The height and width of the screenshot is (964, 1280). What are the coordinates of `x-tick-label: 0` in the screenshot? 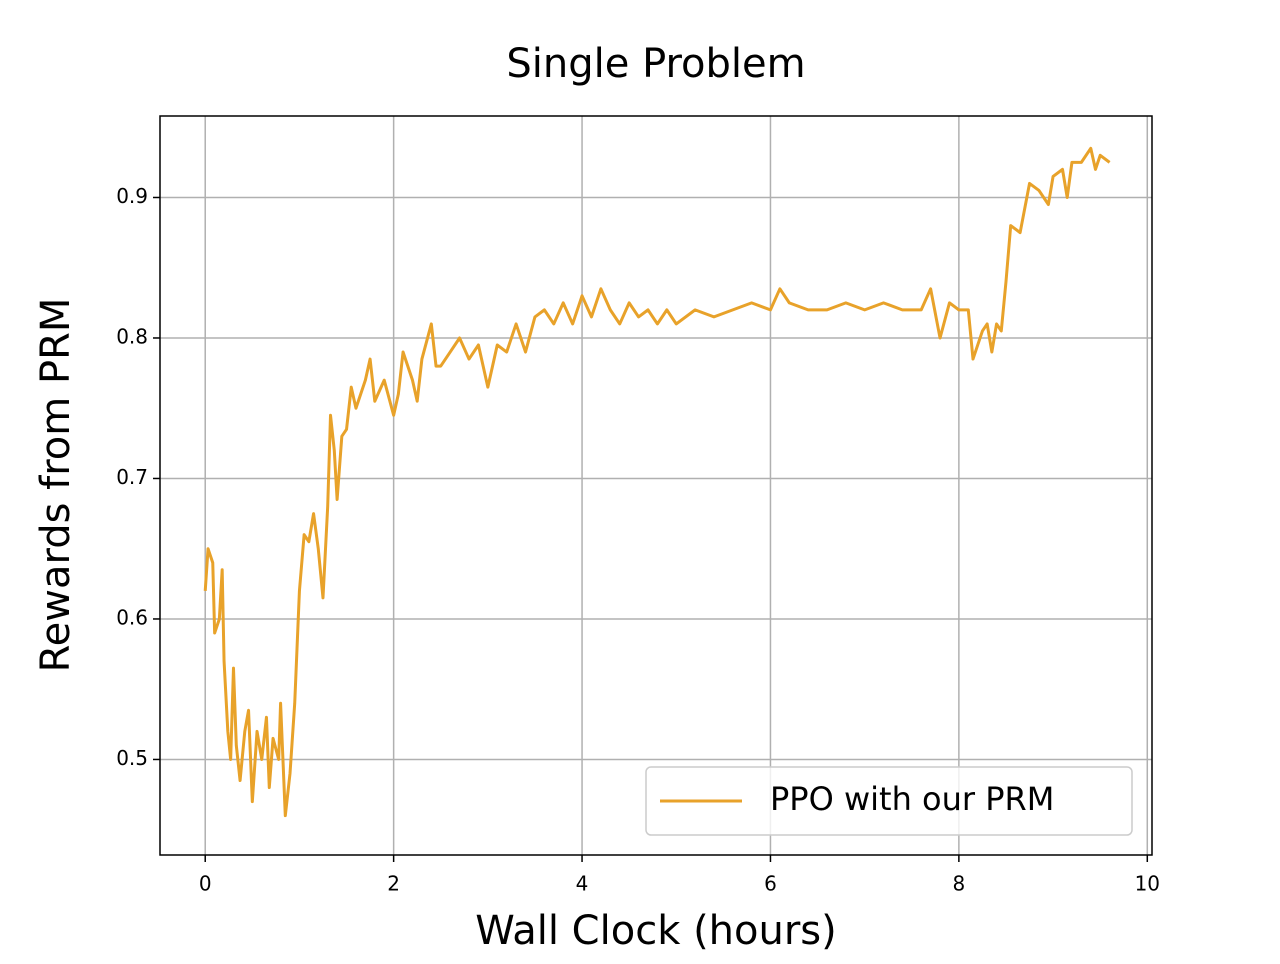 It's located at (205, 884).